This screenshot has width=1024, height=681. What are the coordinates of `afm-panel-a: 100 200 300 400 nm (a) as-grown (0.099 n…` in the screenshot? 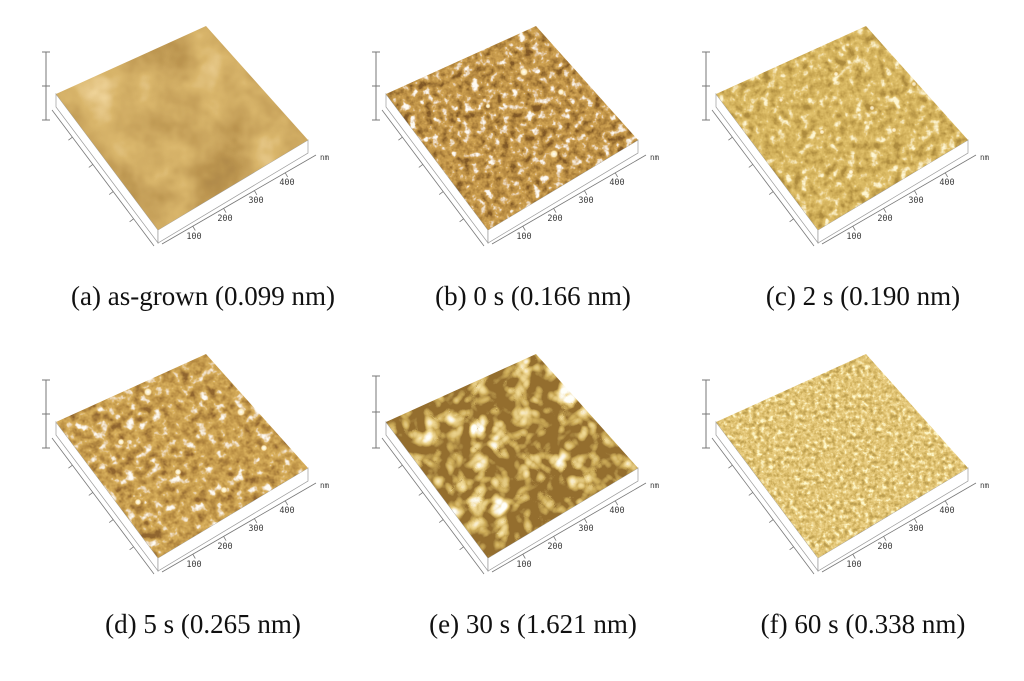 It's located at (183, 162).